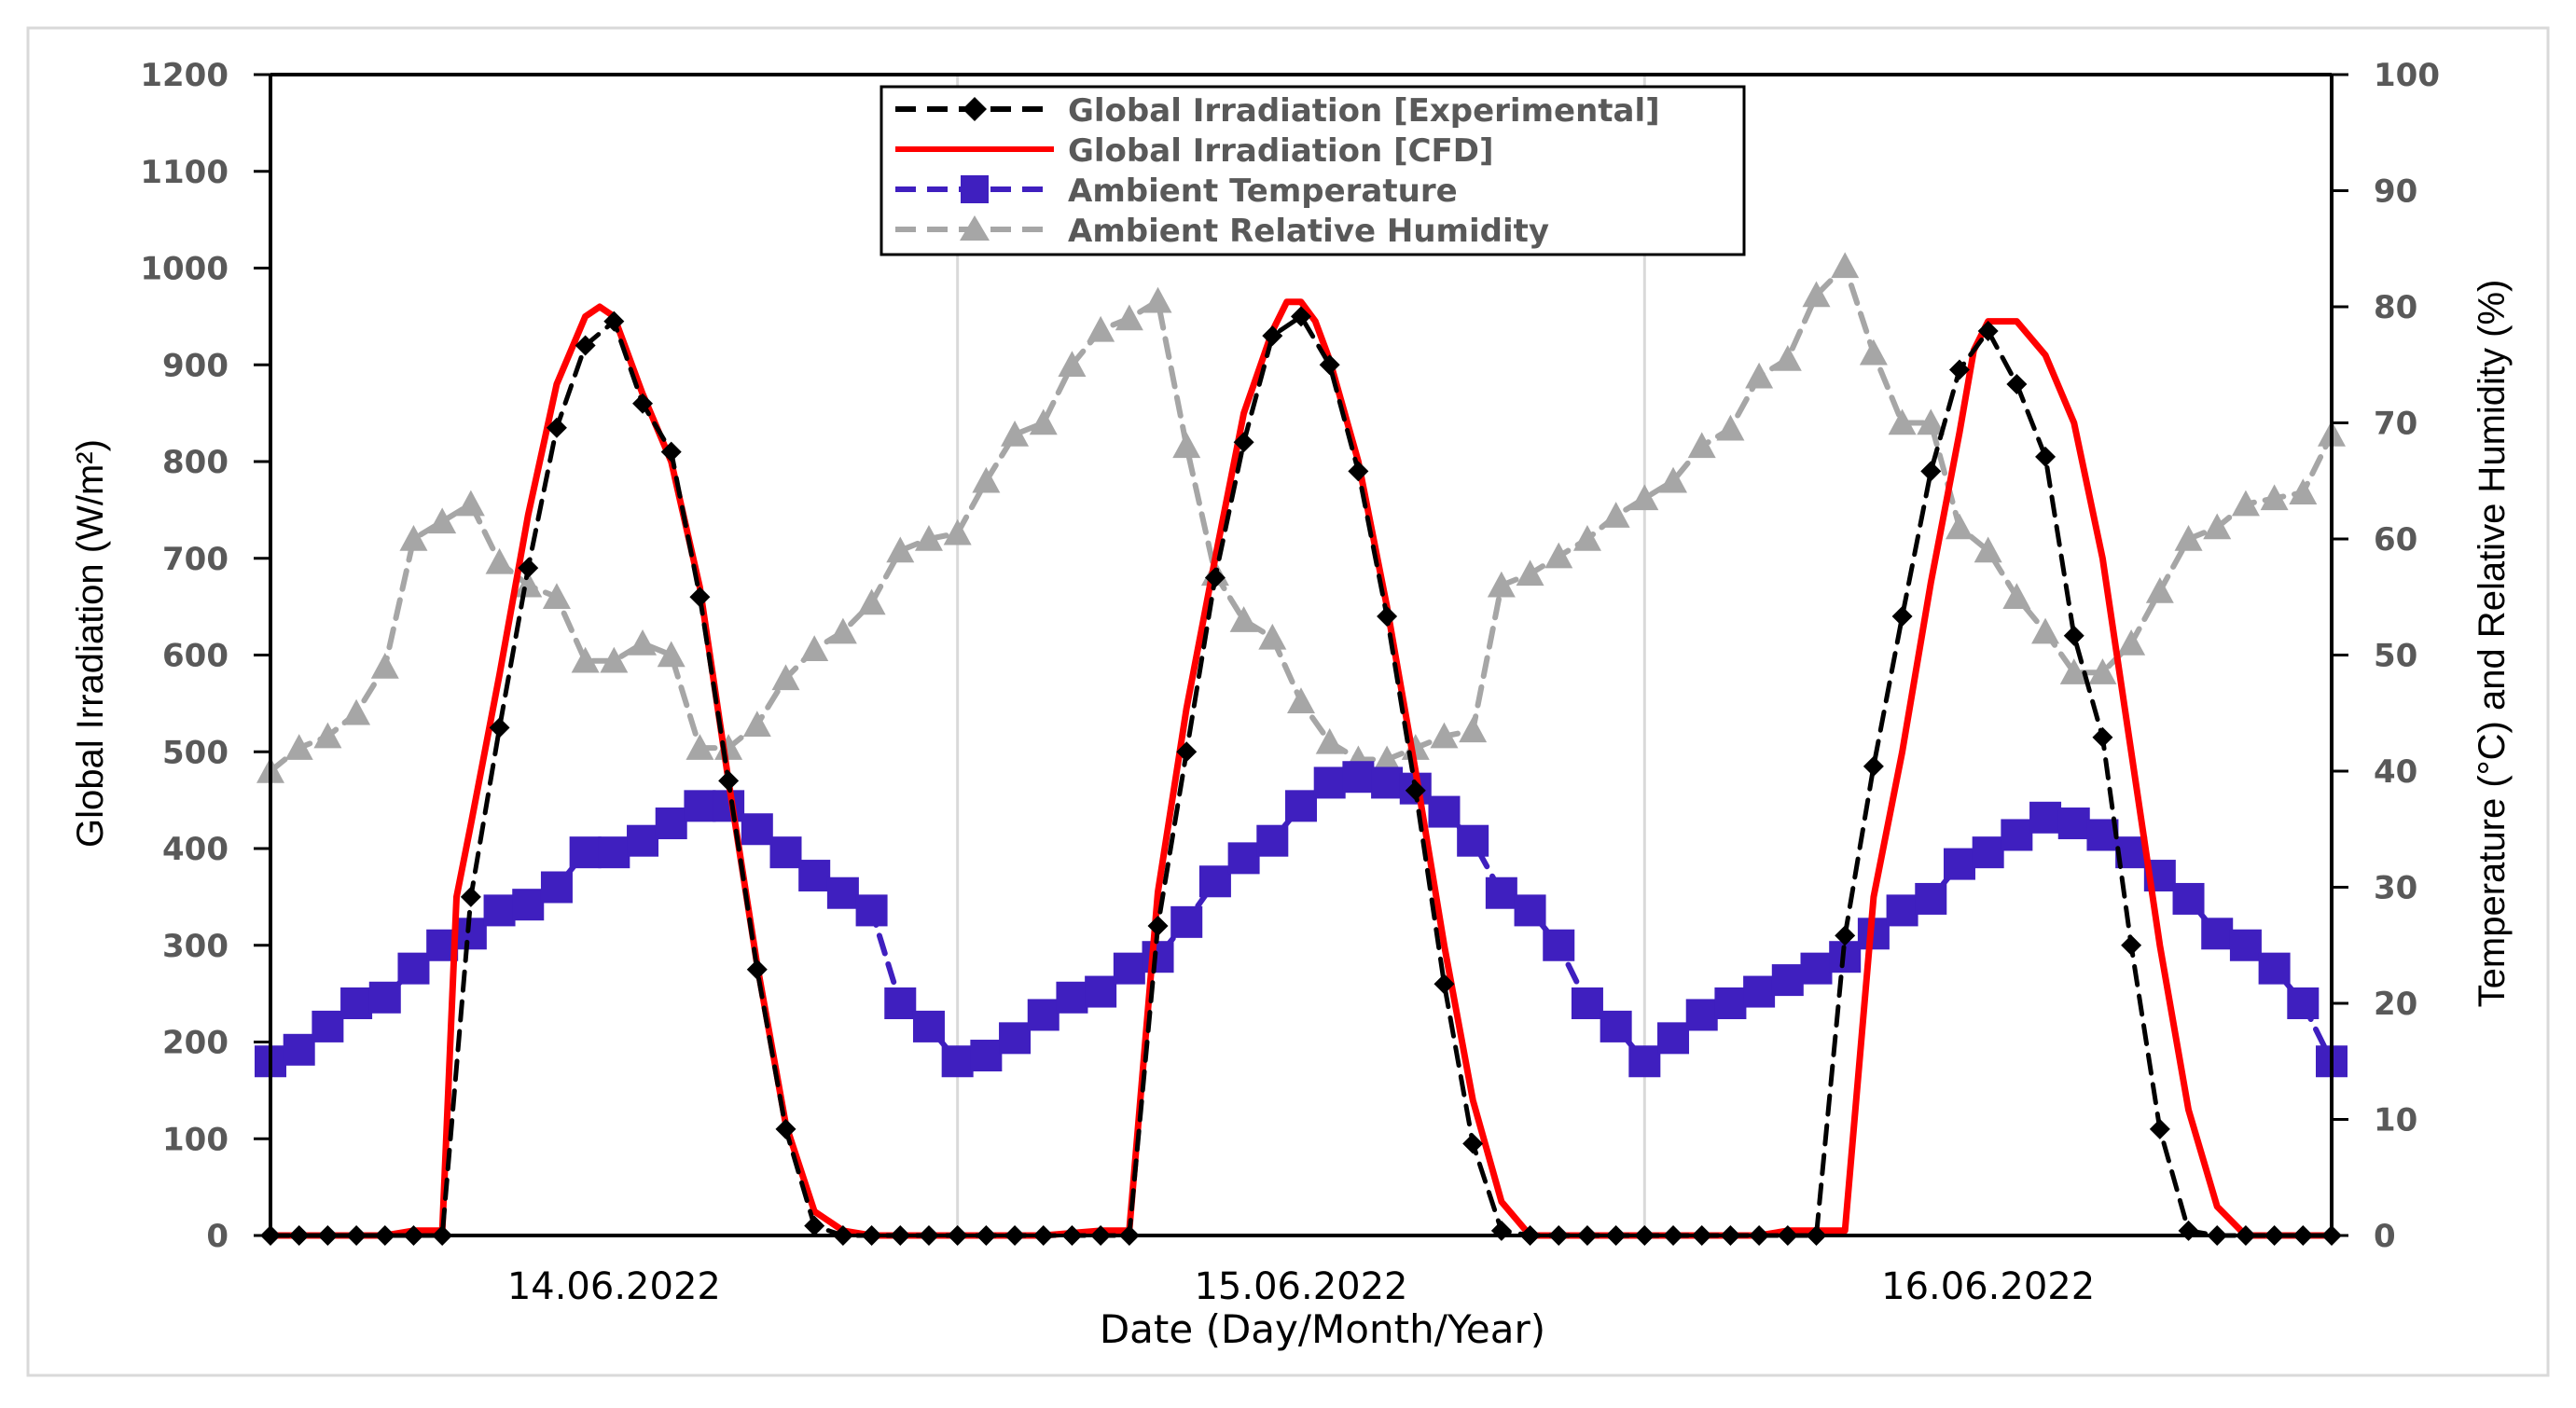 The height and width of the screenshot is (1408, 2576). I want to click on left-tick-label: 600, so click(195, 656).